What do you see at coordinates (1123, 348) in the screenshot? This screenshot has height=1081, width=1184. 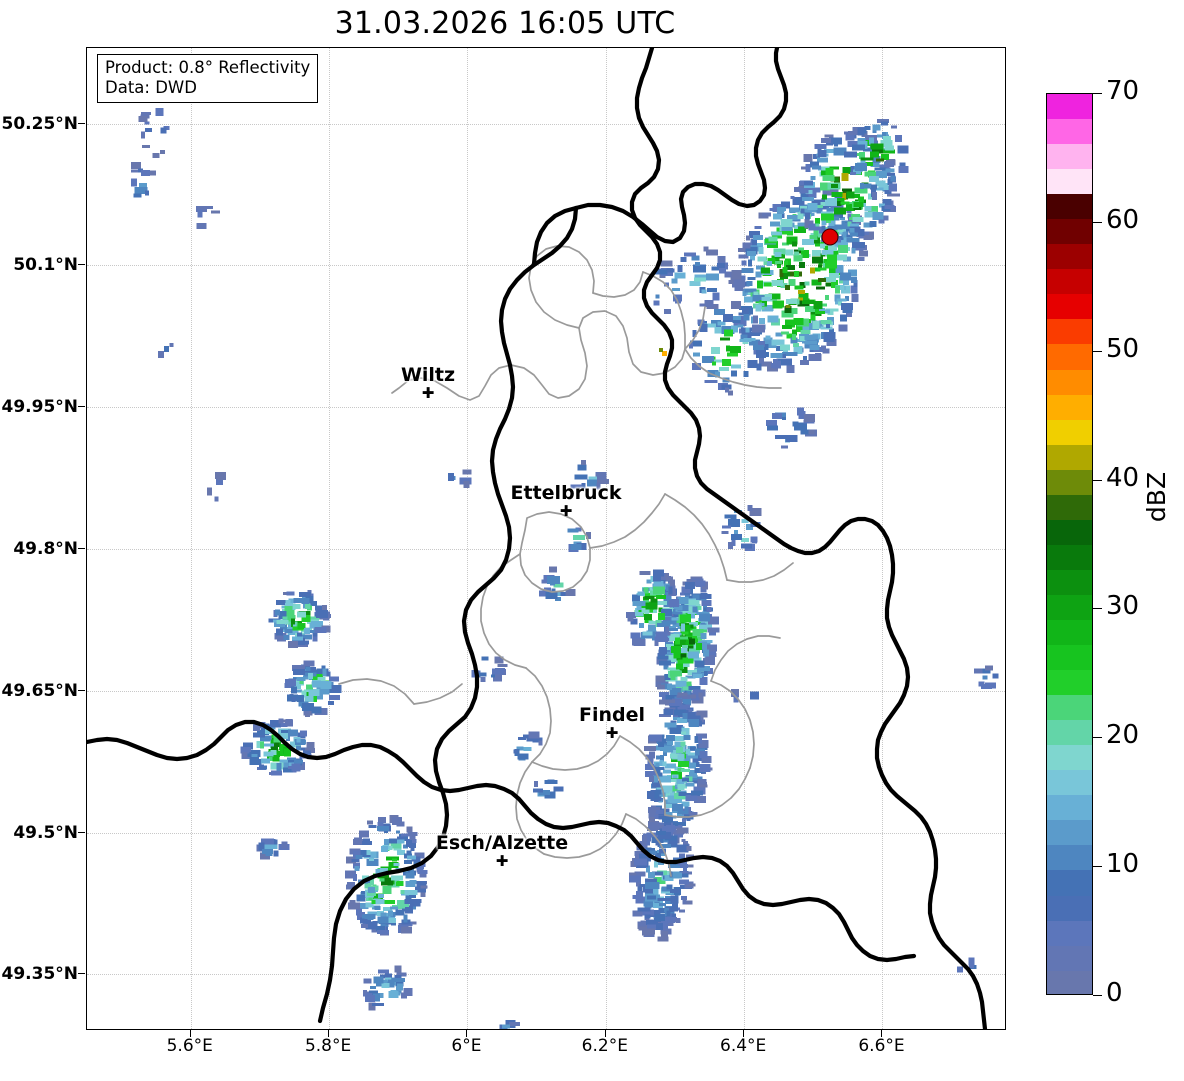 I see `colorbar-tick-label: 50` at bounding box center [1123, 348].